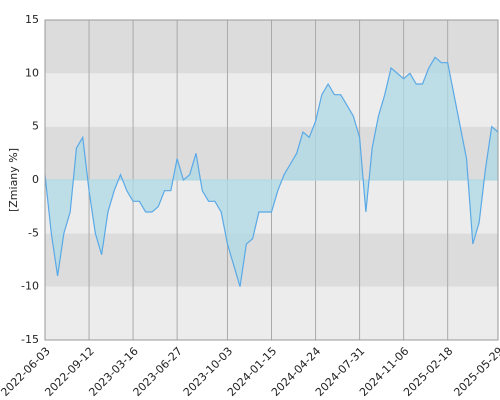 The height and width of the screenshot is (400, 500). Describe the element at coordinates (33, 232) in the screenshot. I see `y-tick-label: -5` at that location.